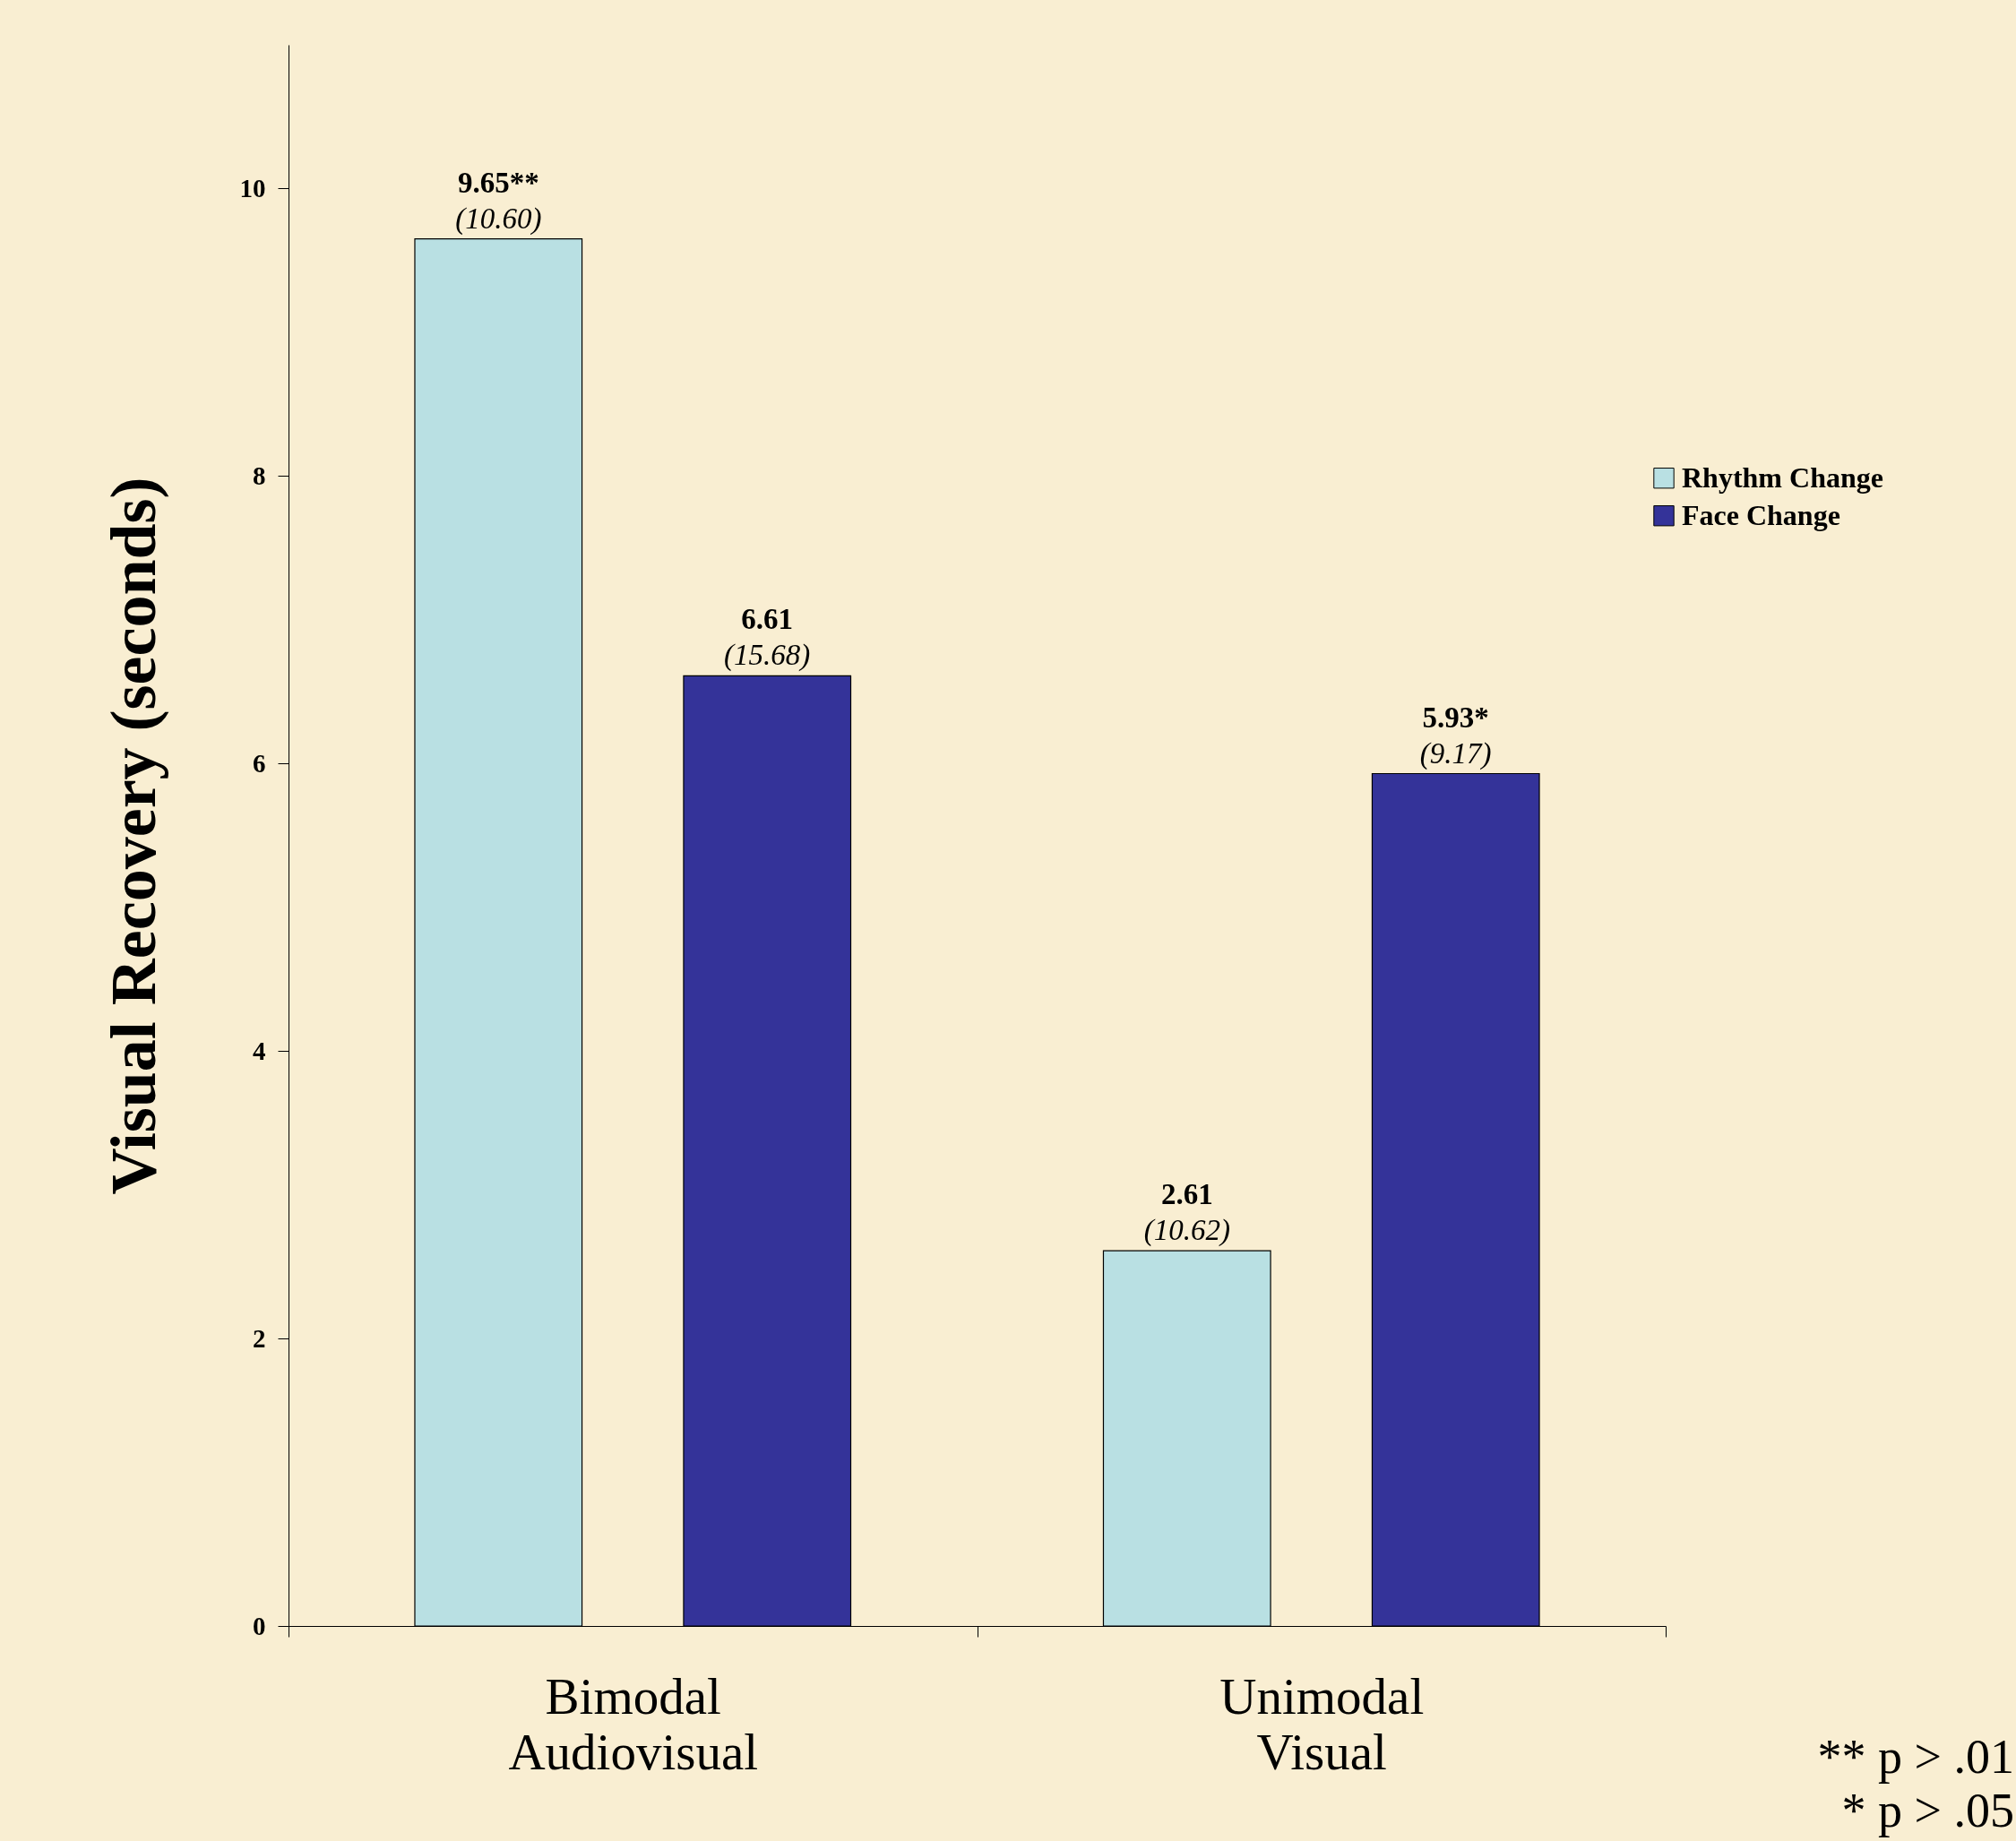 Image resolution: width=2016 pixels, height=1841 pixels. Describe the element at coordinates (259, 763) in the screenshot. I see `y-tick-label: 6` at that location.